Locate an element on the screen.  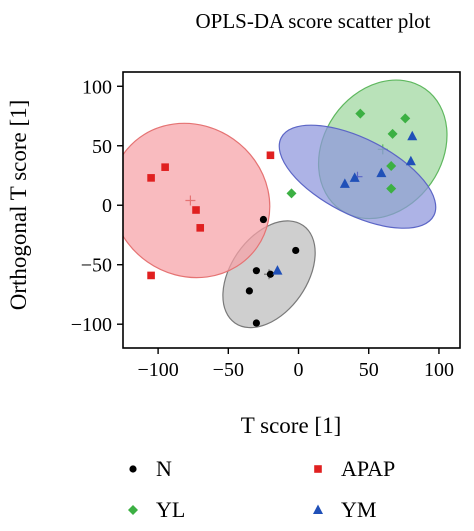
chart-title: OPLS-DA score scatter plot is located at coordinates (312, 21).